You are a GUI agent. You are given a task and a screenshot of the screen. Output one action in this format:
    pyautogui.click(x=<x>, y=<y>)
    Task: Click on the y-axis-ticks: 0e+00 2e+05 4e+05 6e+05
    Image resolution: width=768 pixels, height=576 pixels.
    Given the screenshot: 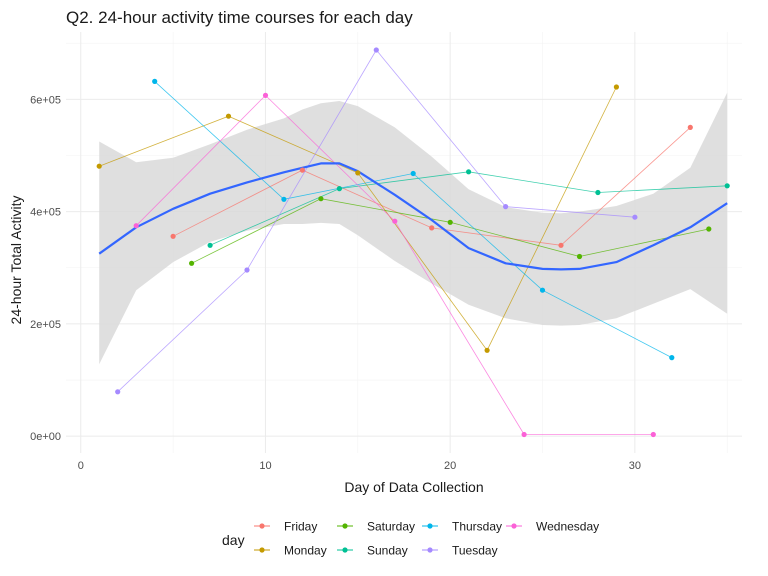 What is the action you would take?
    pyautogui.click(x=45, y=268)
    